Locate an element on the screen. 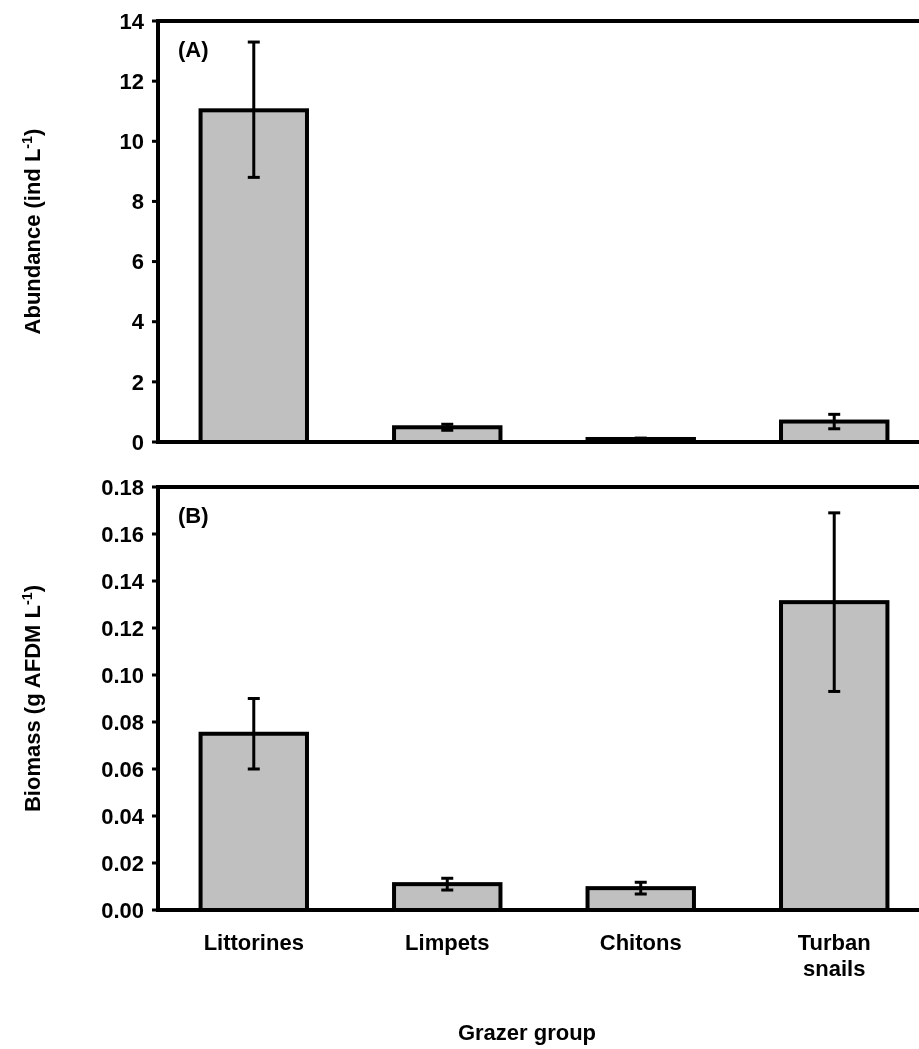 The width and height of the screenshot is (919, 1049). y-tick-label: 2 is located at coordinates (137, 382).